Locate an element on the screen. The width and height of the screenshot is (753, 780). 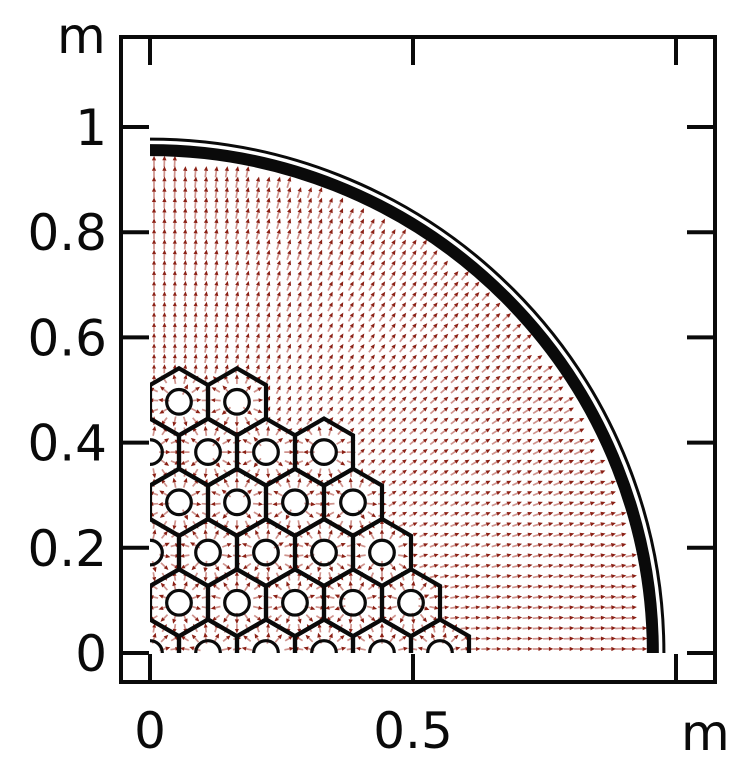
x-tick-label: 0.5 is located at coordinates (413, 731).